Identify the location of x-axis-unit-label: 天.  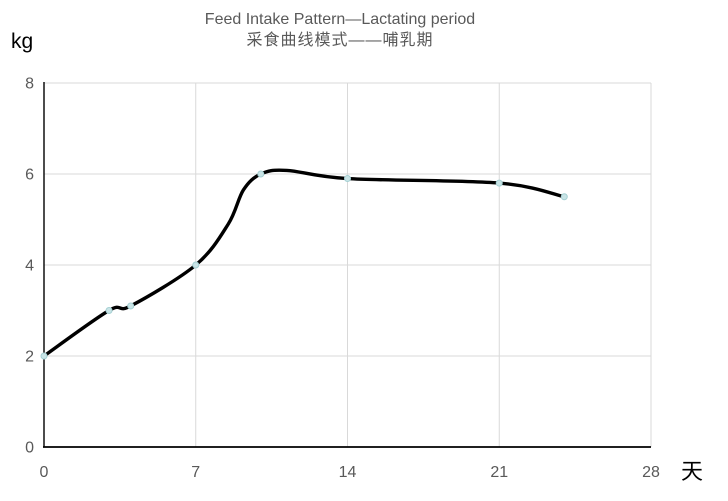
(692, 471).